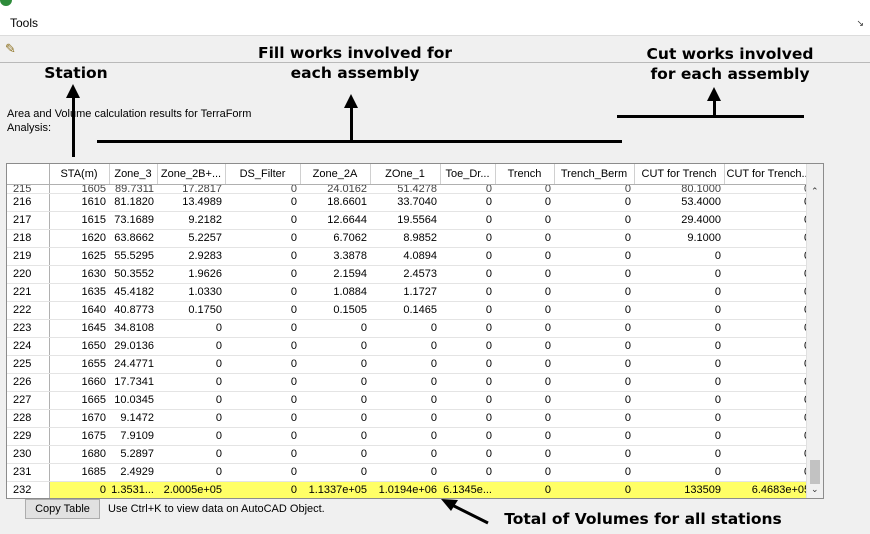 The image size is (870, 534). I want to click on table-cell: 1.9626, so click(191, 274).